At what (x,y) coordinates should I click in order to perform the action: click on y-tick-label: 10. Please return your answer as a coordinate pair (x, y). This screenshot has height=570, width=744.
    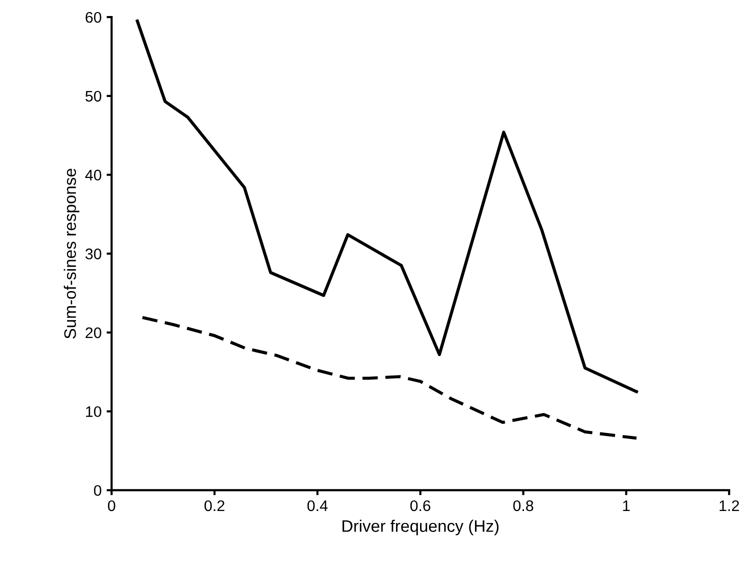
    Looking at the image, I should click on (94, 412).